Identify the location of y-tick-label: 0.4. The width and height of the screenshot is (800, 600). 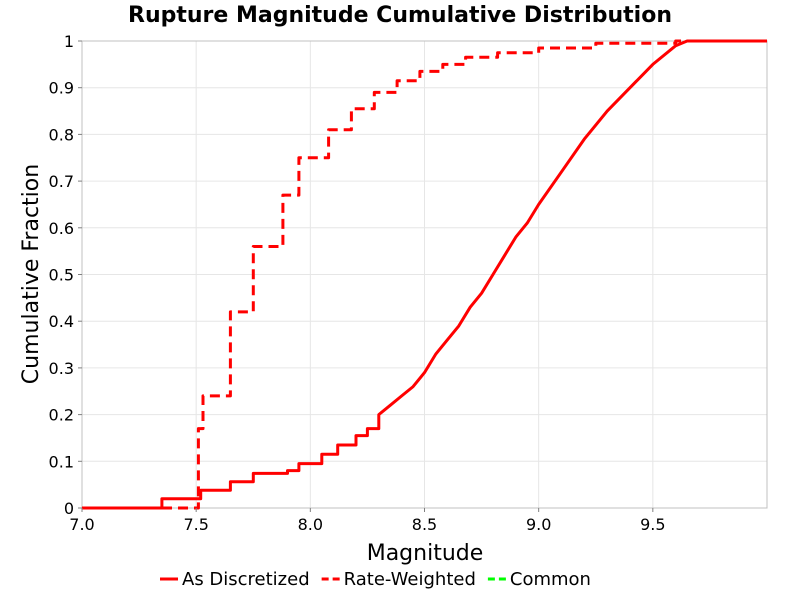
(61, 321).